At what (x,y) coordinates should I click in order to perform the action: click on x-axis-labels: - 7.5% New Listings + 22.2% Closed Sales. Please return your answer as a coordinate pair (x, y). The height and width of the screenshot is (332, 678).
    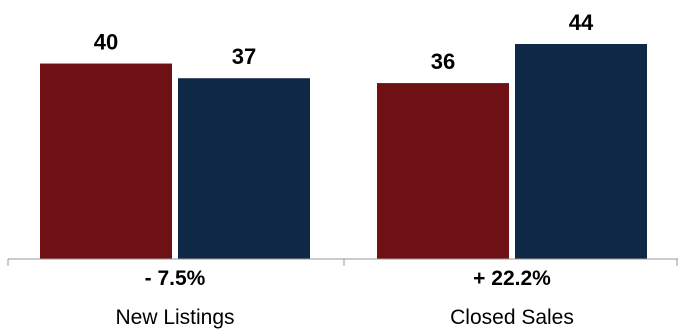
    Looking at the image, I should click on (344, 298).